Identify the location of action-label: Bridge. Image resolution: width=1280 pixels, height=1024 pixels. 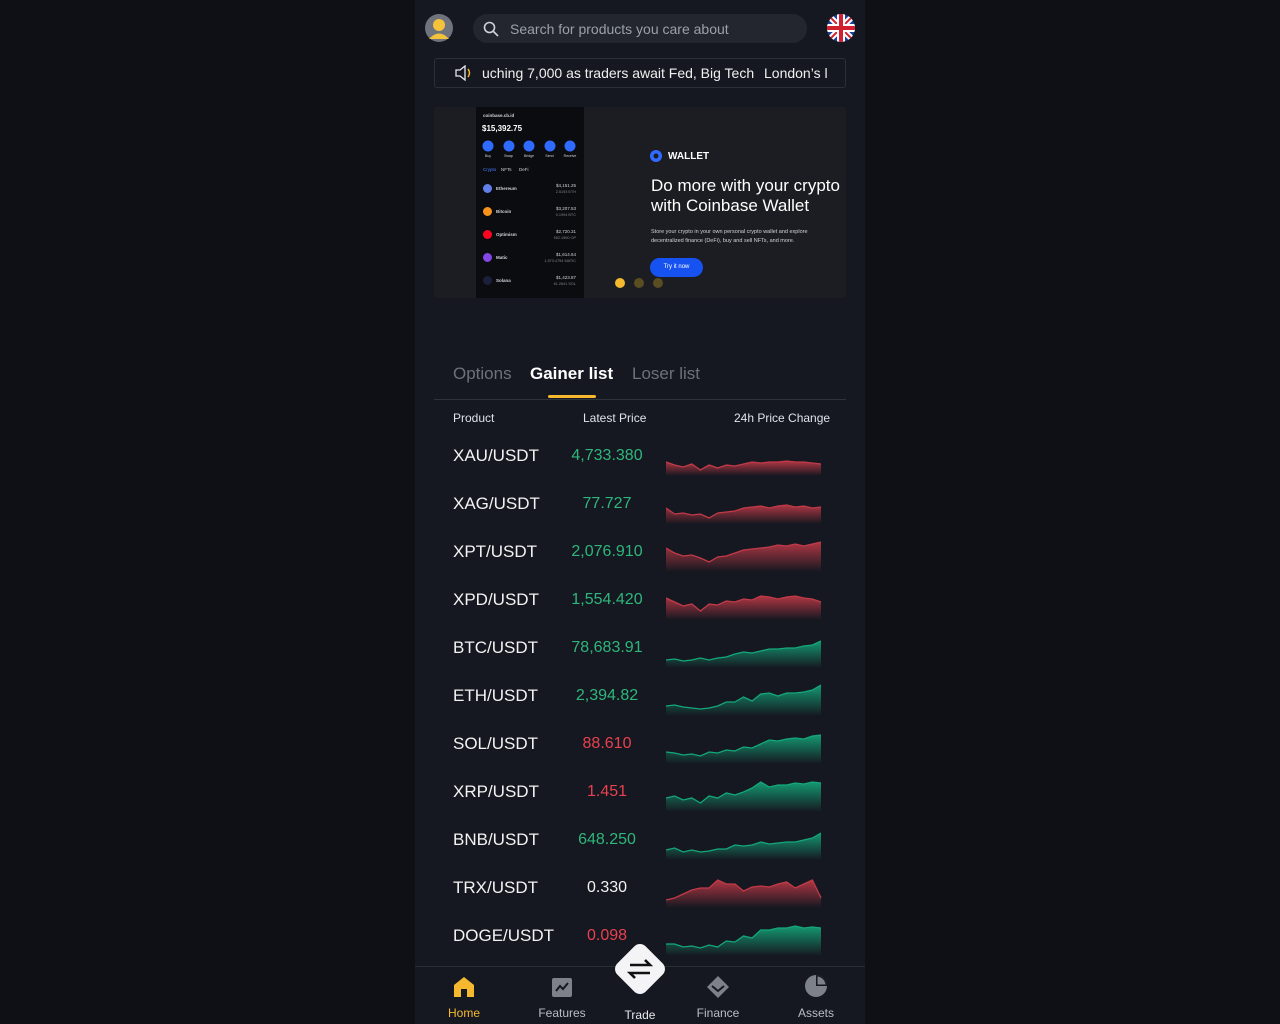
(529, 156).